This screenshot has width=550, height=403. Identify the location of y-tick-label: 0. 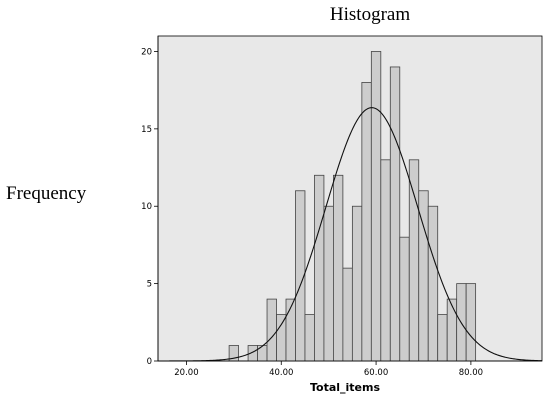
(149, 362).